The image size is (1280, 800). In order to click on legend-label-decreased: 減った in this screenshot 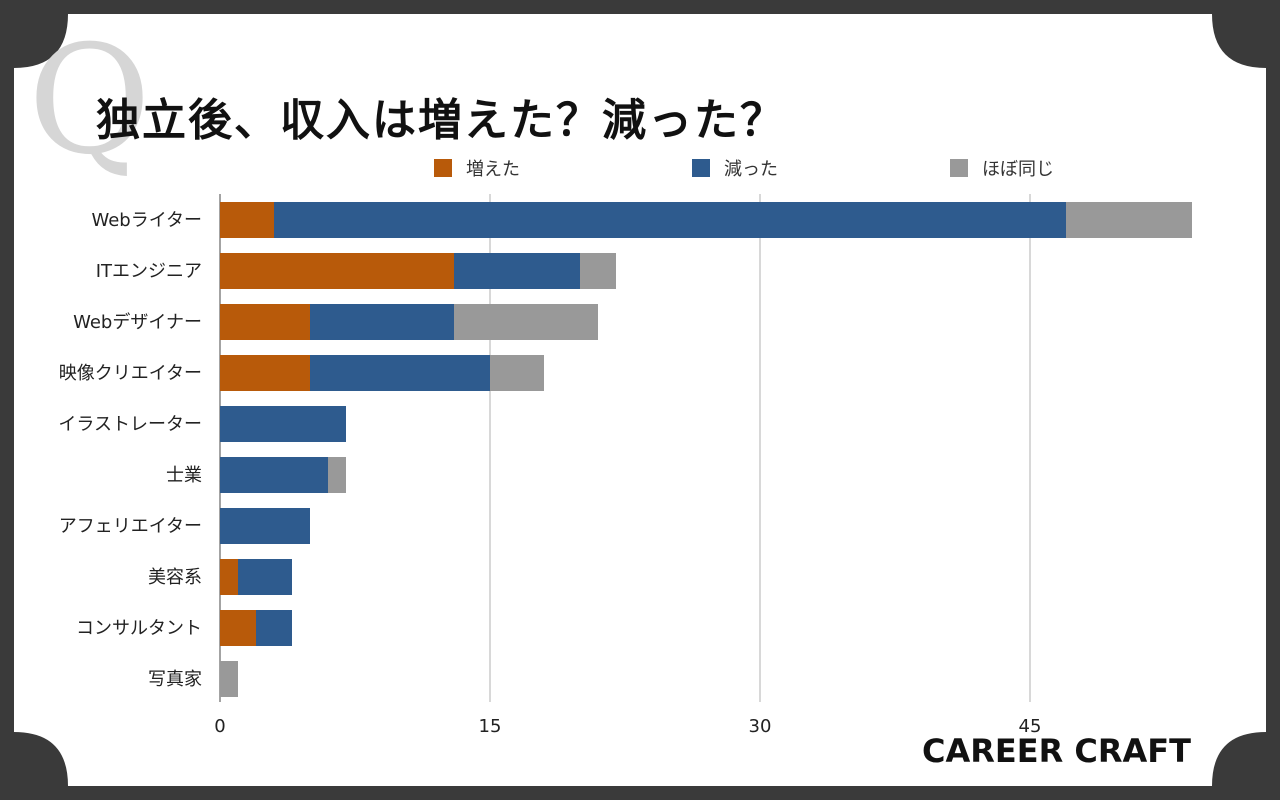, I will do `click(751, 169)`.